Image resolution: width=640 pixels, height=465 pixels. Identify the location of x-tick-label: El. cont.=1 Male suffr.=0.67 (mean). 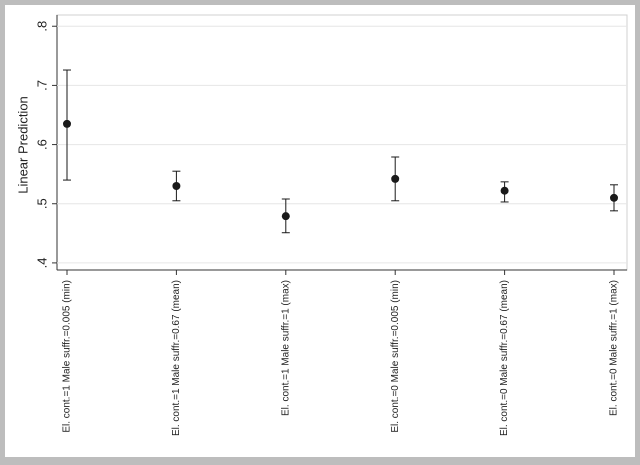
(176, 358).